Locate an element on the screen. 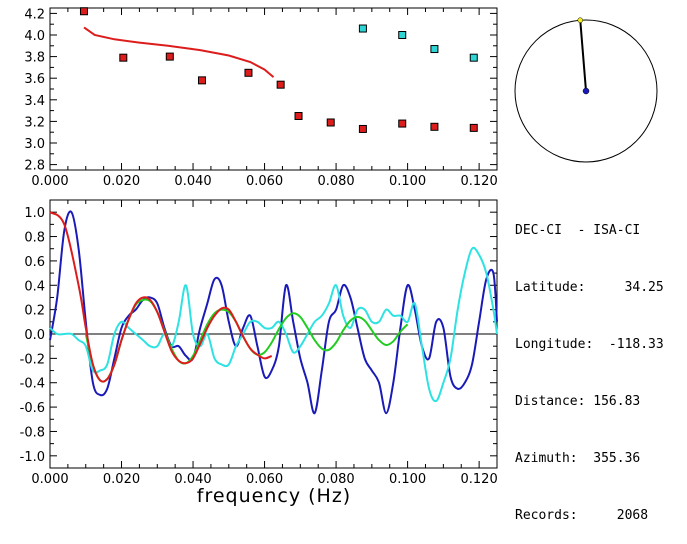  top-x-tick-label: 0.060 is located at coordinates (264, 181).